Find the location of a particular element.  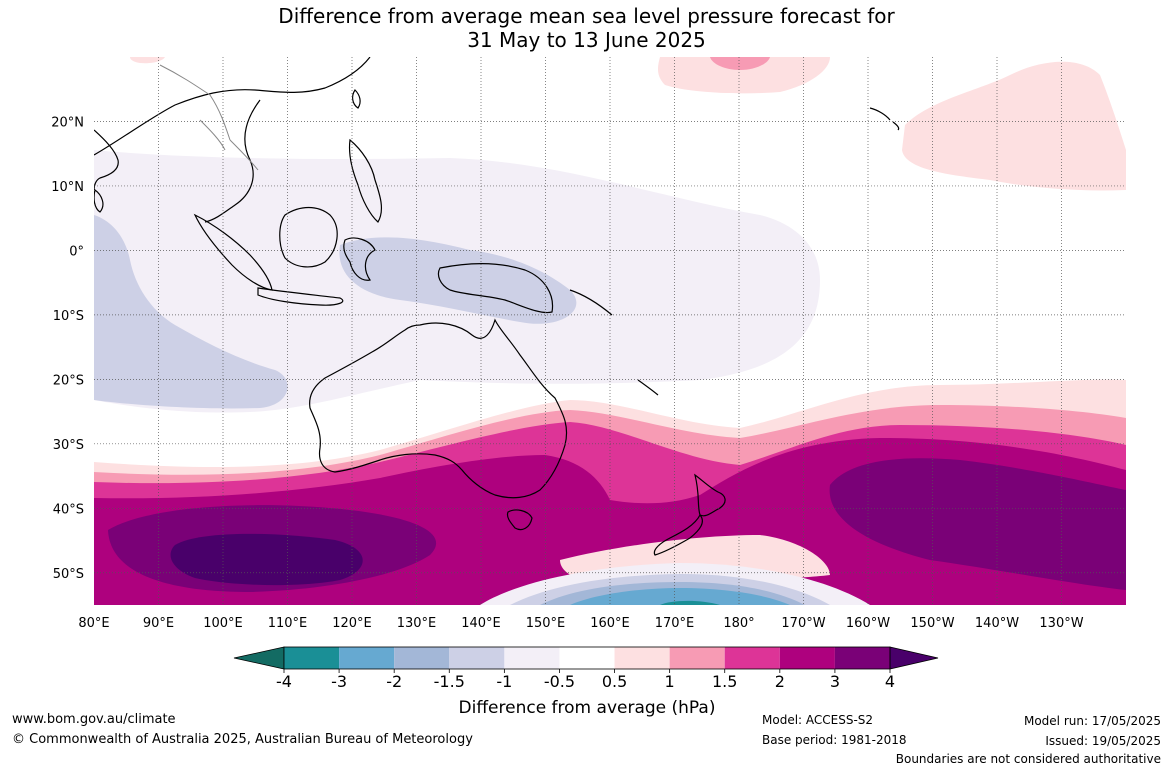

colorbar-tick-label: 2 is located at coordinates (780, 681).